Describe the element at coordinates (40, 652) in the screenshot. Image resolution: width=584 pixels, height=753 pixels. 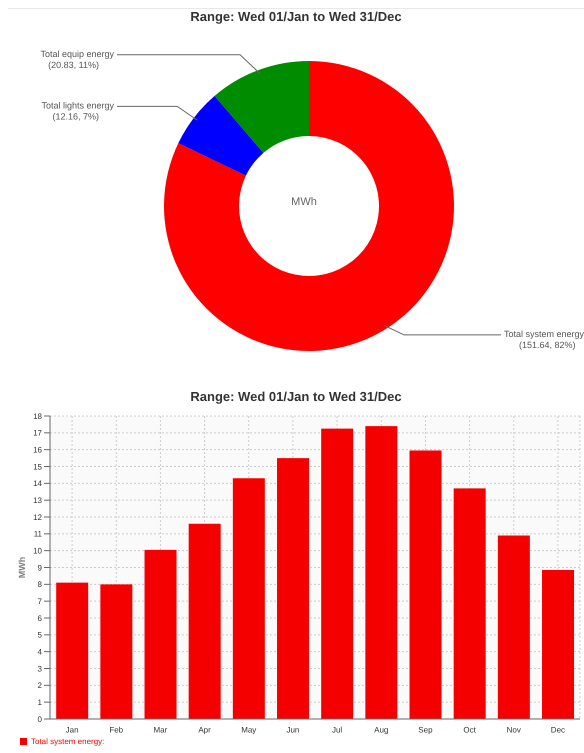
I see `y-tick-label: 4` at that location.